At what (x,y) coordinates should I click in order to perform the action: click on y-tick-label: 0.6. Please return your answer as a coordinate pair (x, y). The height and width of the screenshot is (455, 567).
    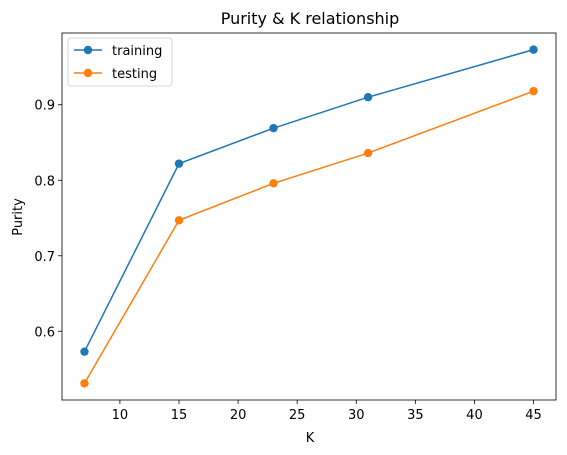
    Looking at the image, I should click on (44, 332).